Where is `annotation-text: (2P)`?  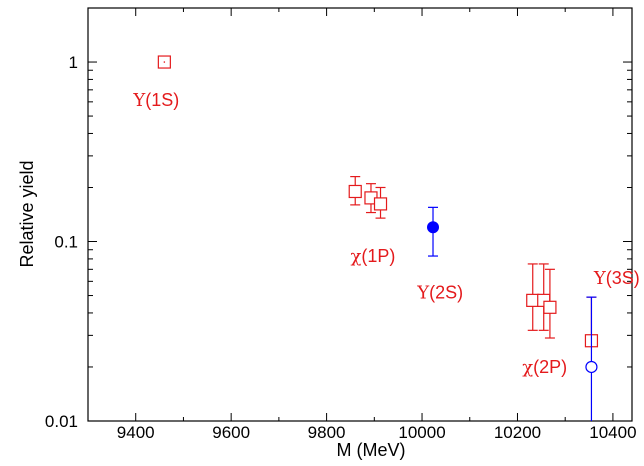 annotation-text: (2P) is located at coordinates (550, 367).